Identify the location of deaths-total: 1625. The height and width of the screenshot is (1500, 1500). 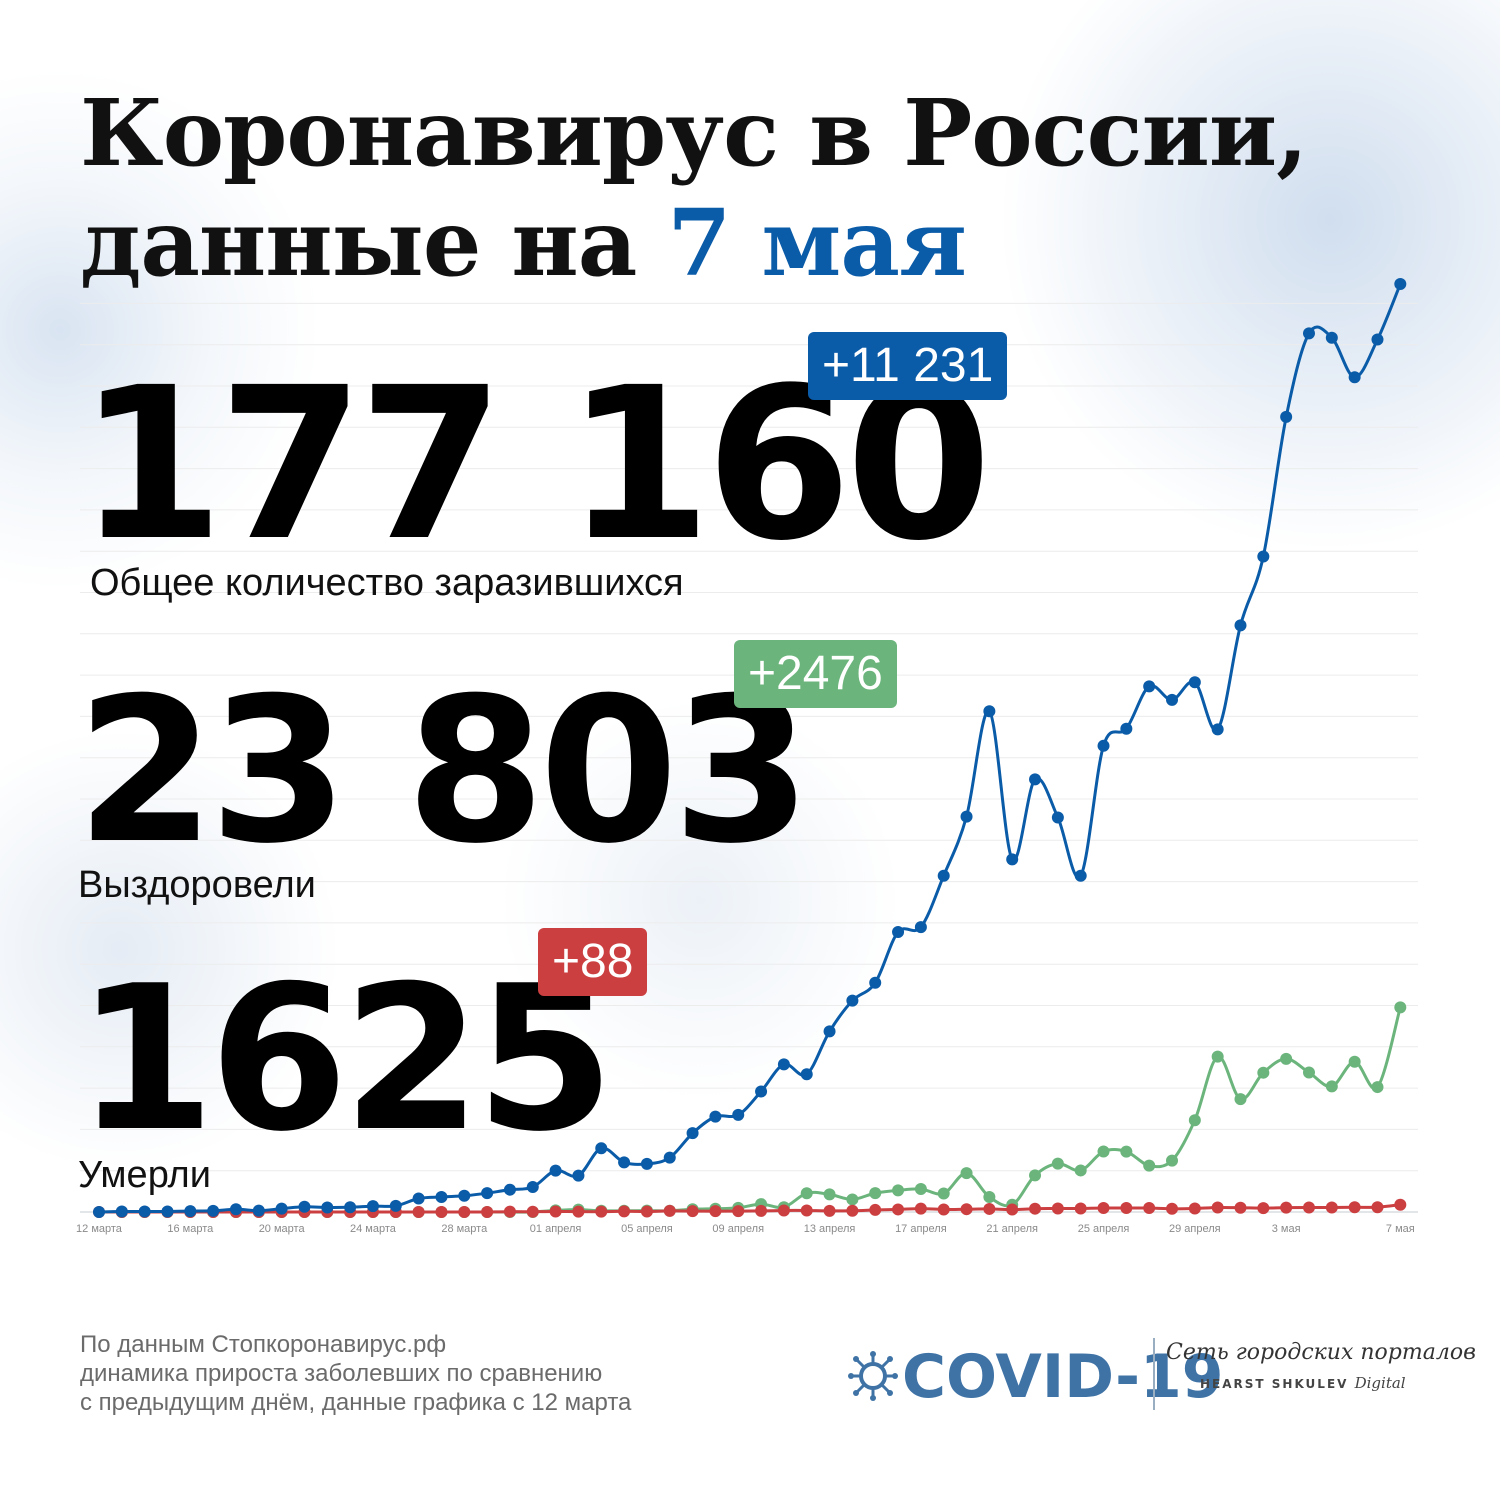
(345, 1059).